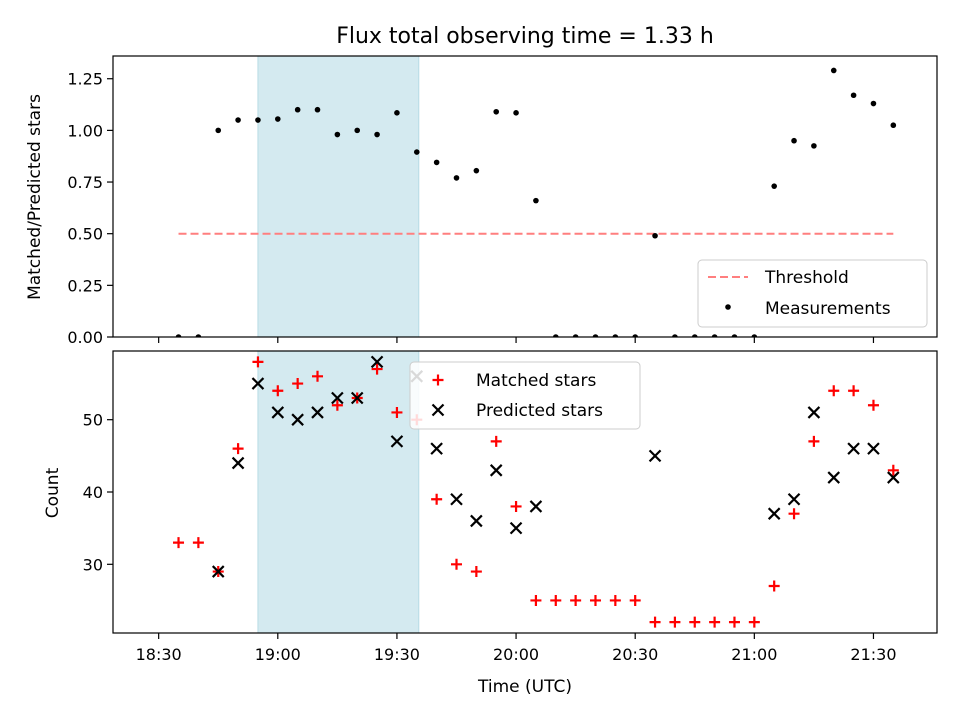 This screenshot has width=960, height=720. Describe the element at coordinates (635, 654) in the screenshot. I see `x-tick-label: 20:30` at that location.